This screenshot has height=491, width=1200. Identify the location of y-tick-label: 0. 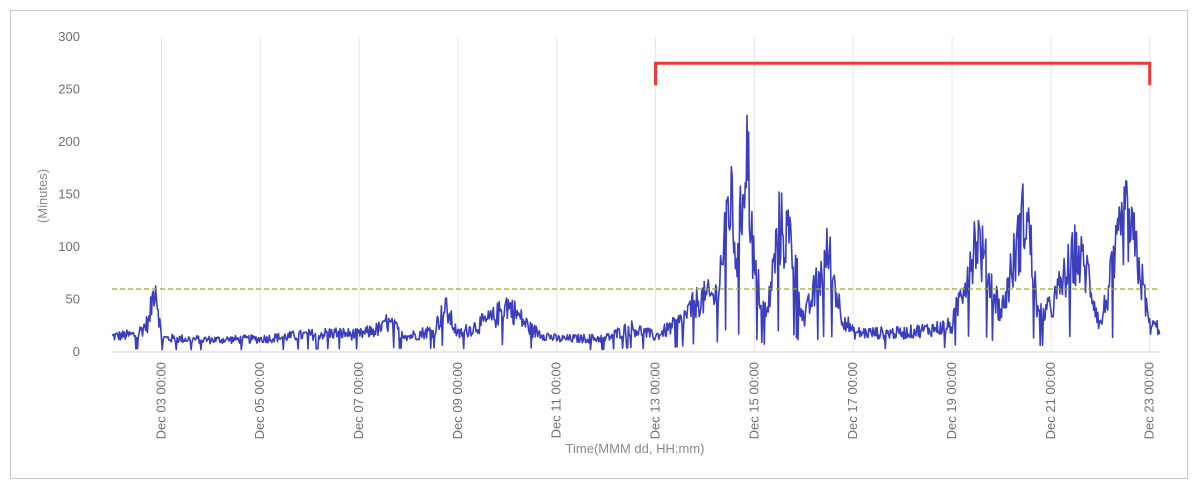
(76, 351).